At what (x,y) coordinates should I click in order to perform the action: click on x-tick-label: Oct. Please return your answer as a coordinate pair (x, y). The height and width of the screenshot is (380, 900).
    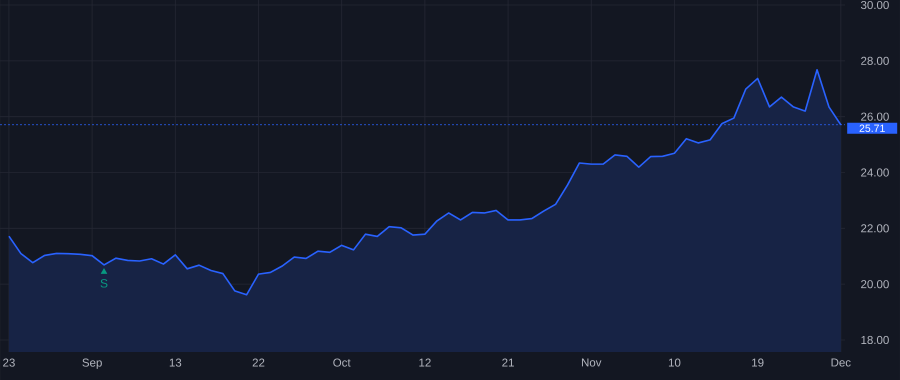
    Looking at the image, I should click on (342, 362).